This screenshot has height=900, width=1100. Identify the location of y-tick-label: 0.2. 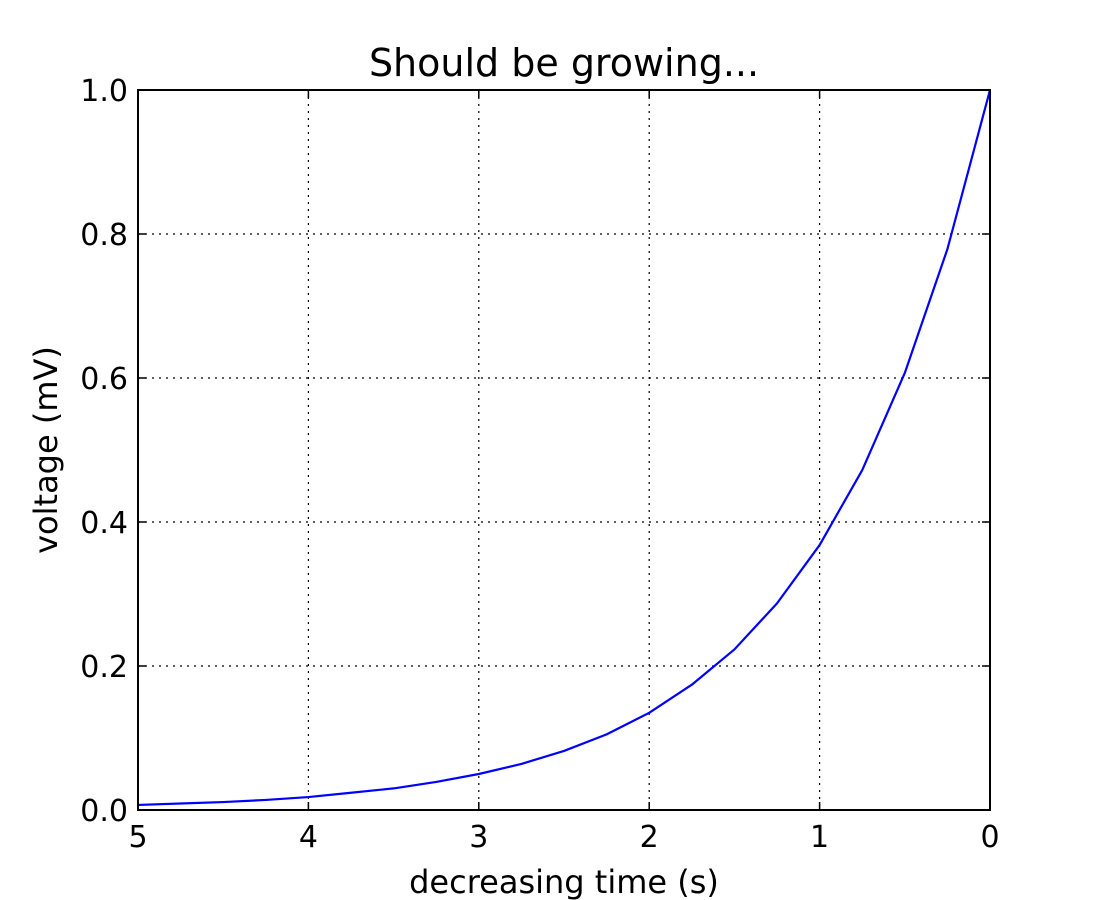
(104, 667).